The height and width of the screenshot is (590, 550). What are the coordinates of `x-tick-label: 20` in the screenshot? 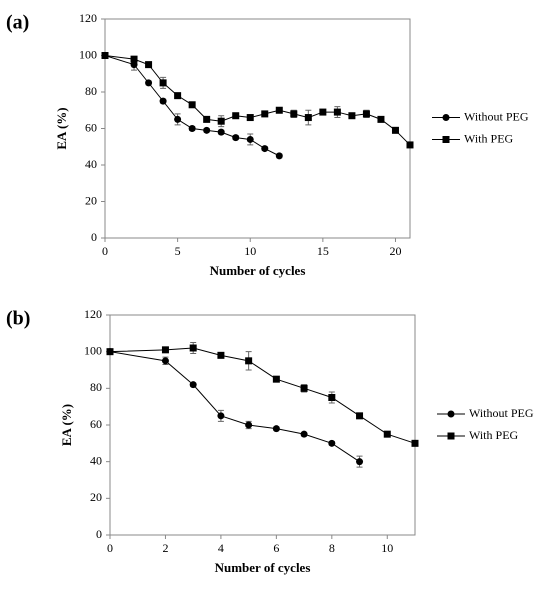 It's located at (395, 251).